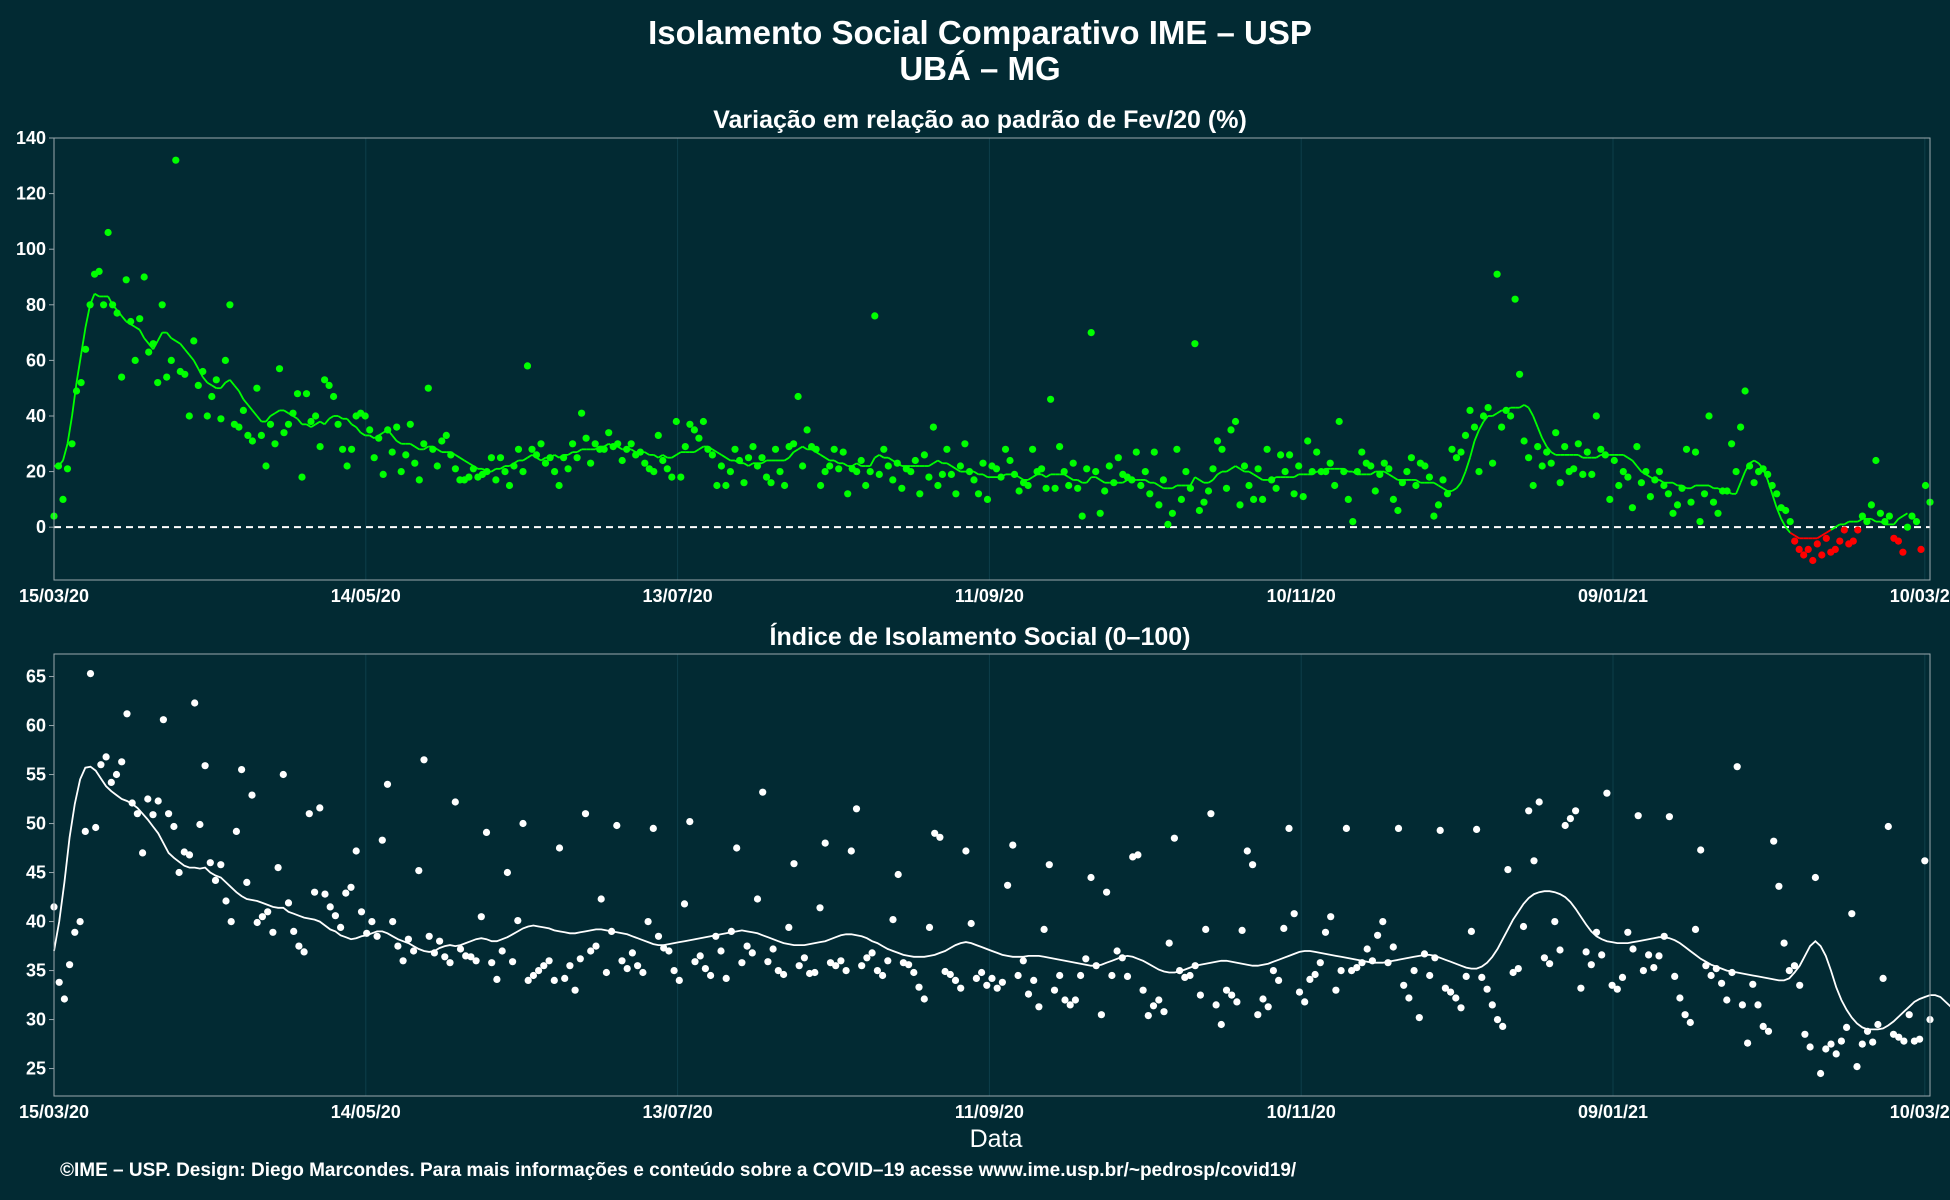  I want to click on bottom-y-tick-label: 40, so click(36, 922).